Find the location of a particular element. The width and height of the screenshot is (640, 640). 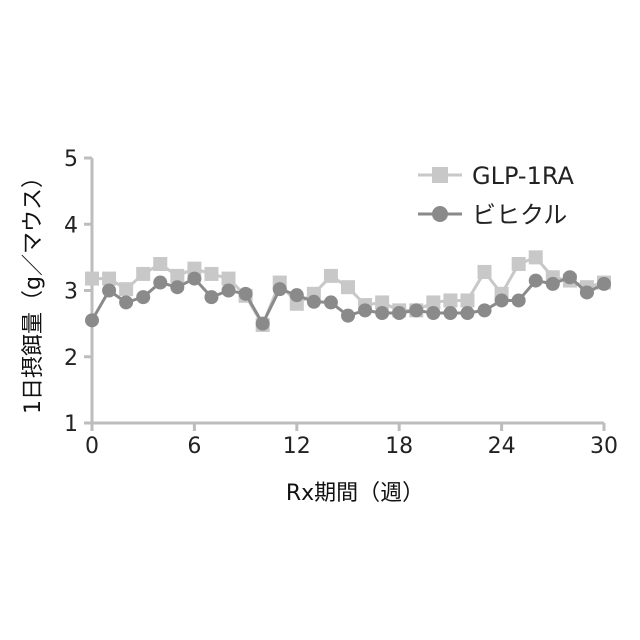

y-tick-label: 2 is located at coordinates (71, 358).